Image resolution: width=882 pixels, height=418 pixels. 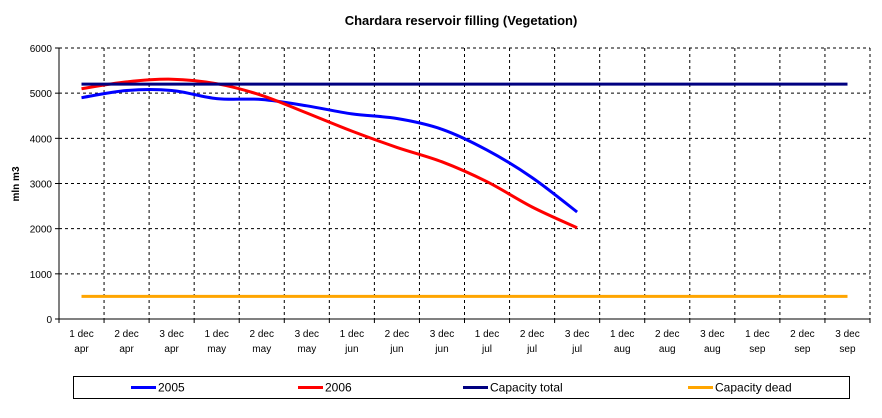 I want to click on y-tick-label: 3000, so click(x=41, y=185).